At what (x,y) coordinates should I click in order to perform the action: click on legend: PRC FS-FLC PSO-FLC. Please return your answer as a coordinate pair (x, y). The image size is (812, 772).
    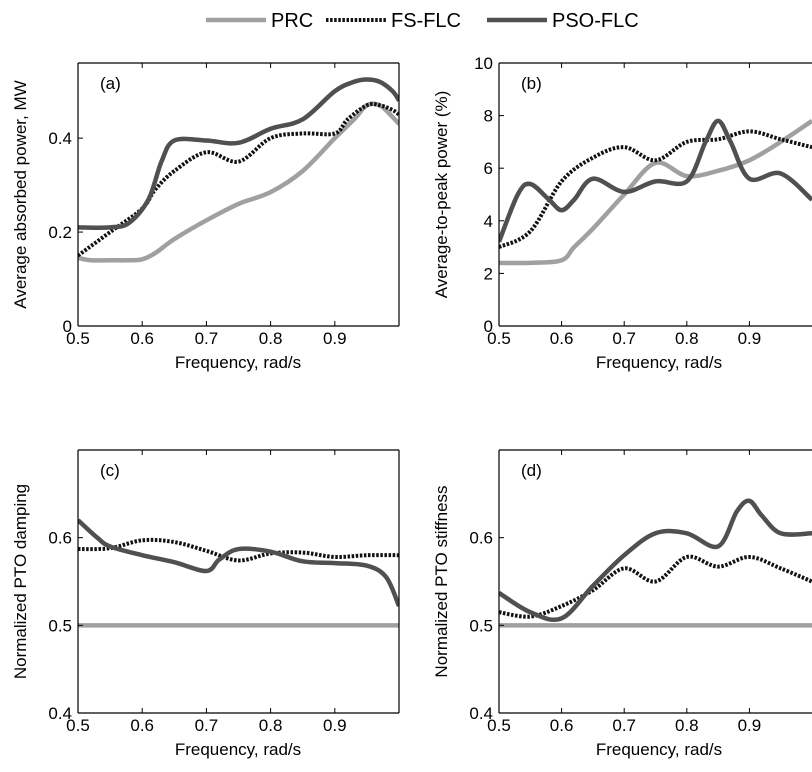
    Looking at the image, I should click on (422, 21).